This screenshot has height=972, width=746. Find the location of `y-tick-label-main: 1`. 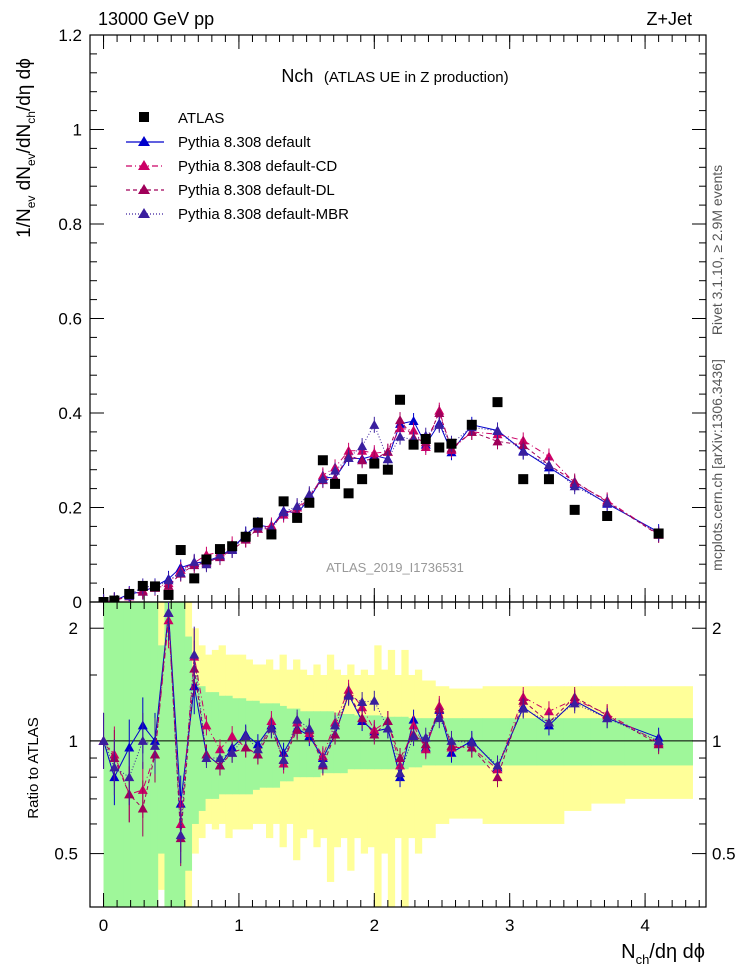

y-tick-label-main: 1 is located at coordinates (77, 130).